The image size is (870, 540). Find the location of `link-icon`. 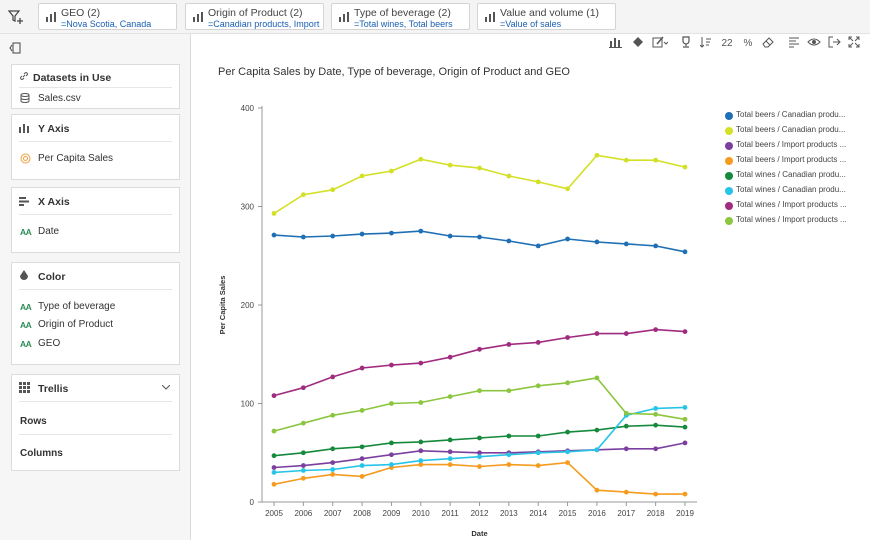

link-icon is located at coordinates (24, 76).